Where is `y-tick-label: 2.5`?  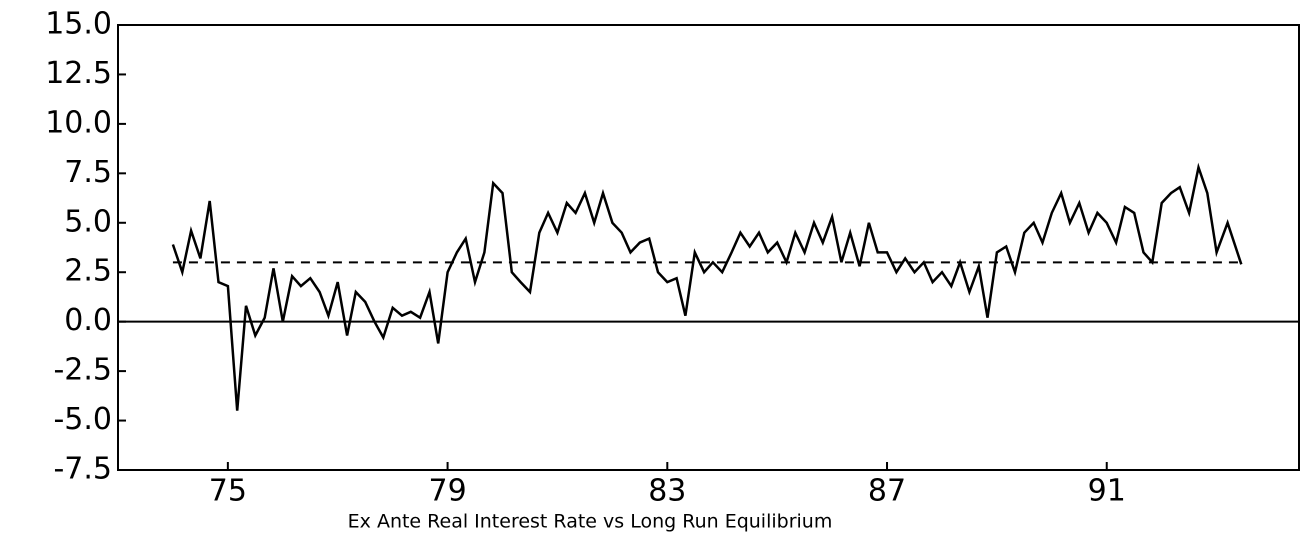 y-tick-label: 2.5 is located at coordinates (88, 271).